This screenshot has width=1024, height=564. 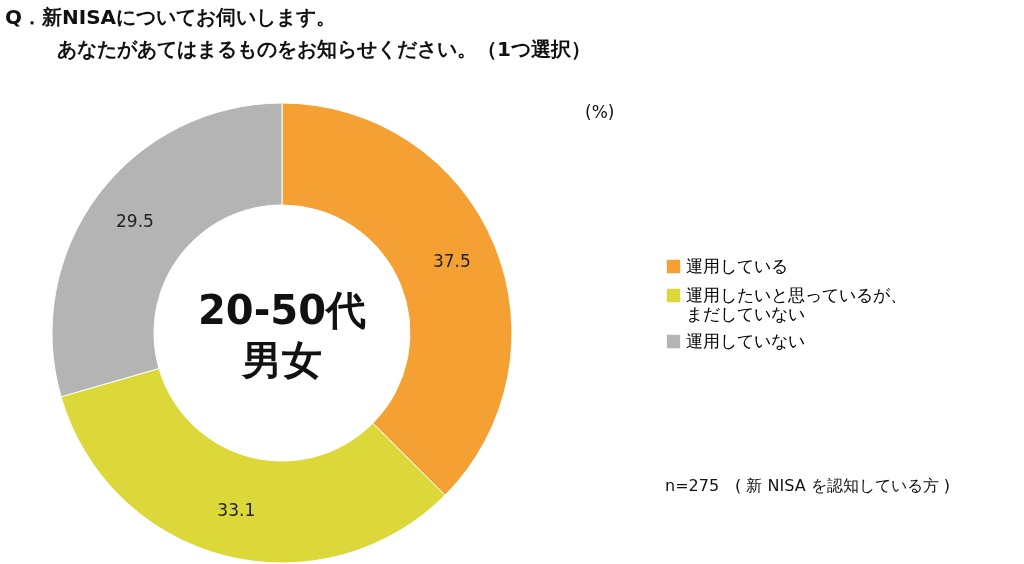 I want to click on legend-label: 運用していない, so click(x=745, y=340).